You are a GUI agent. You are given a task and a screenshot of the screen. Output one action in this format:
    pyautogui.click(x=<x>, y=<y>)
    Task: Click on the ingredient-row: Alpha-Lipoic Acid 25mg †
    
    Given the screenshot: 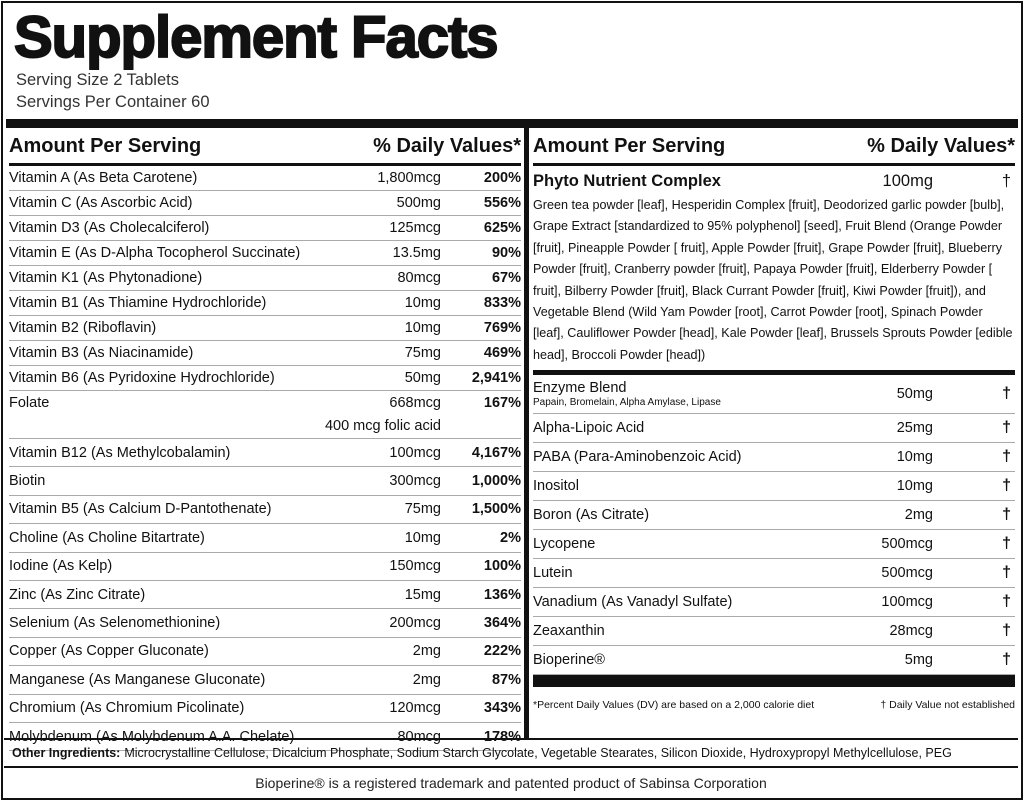 What is the action you would take?
    pyautogui.click(x=774, y=429)
    